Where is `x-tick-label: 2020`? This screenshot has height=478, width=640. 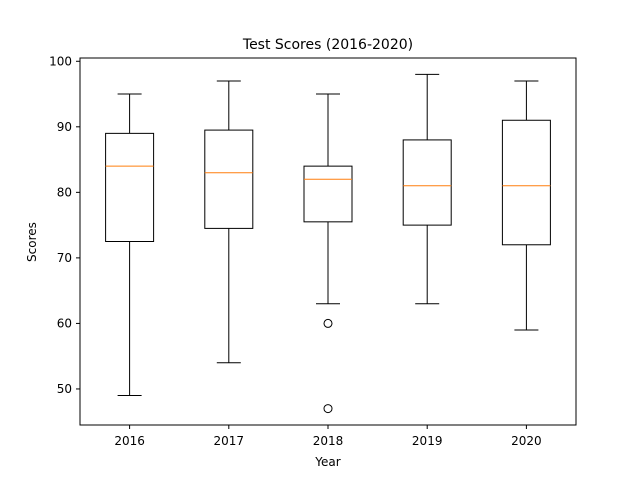
x-tick-label: 2020 is located at coordinates (526, 441).